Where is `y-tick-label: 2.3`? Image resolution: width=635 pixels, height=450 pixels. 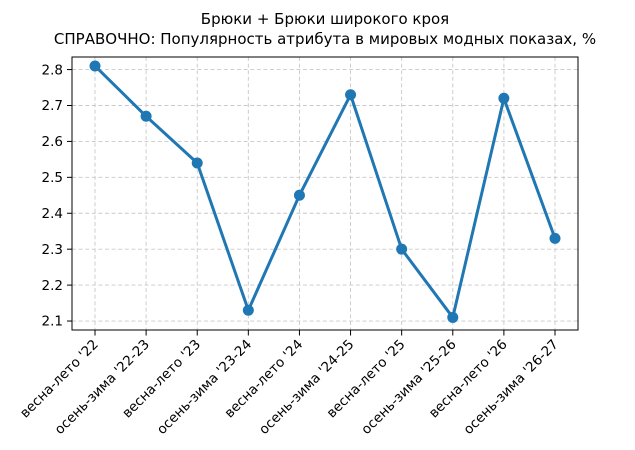 y-tick-label: 2.3 is located at coordinates (52, 250).